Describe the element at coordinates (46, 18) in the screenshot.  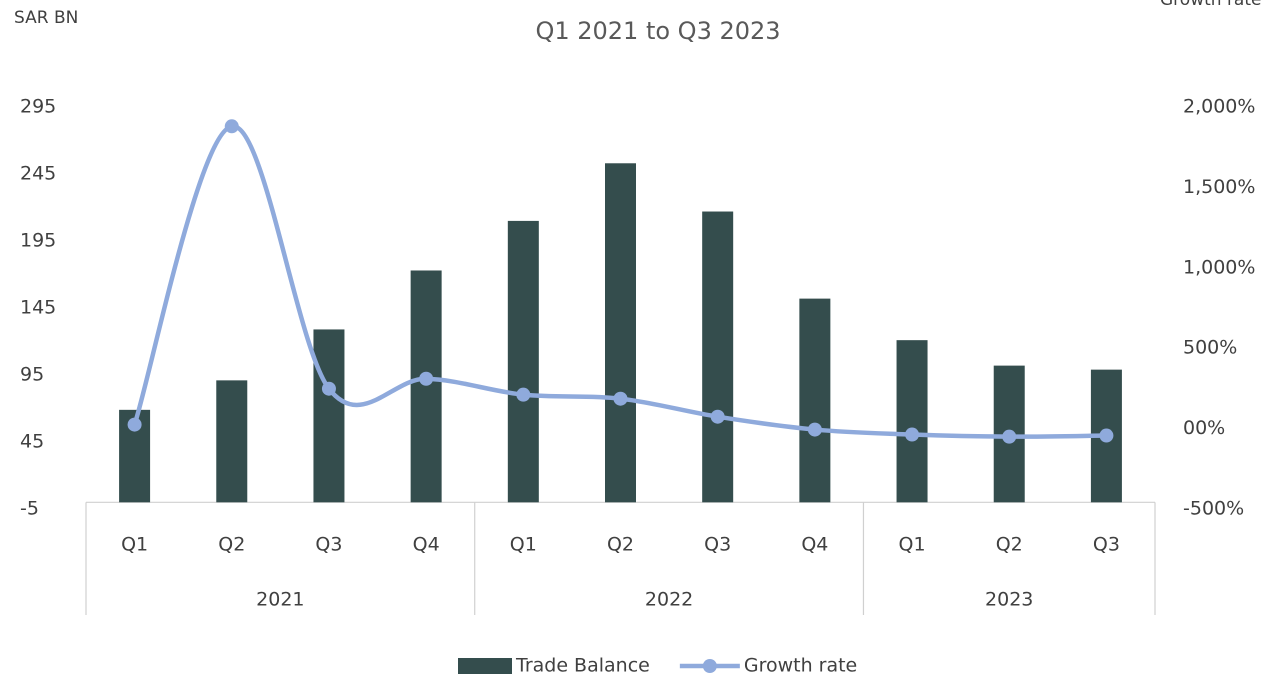
I see `y-axis-label: SAR BN` at that location.